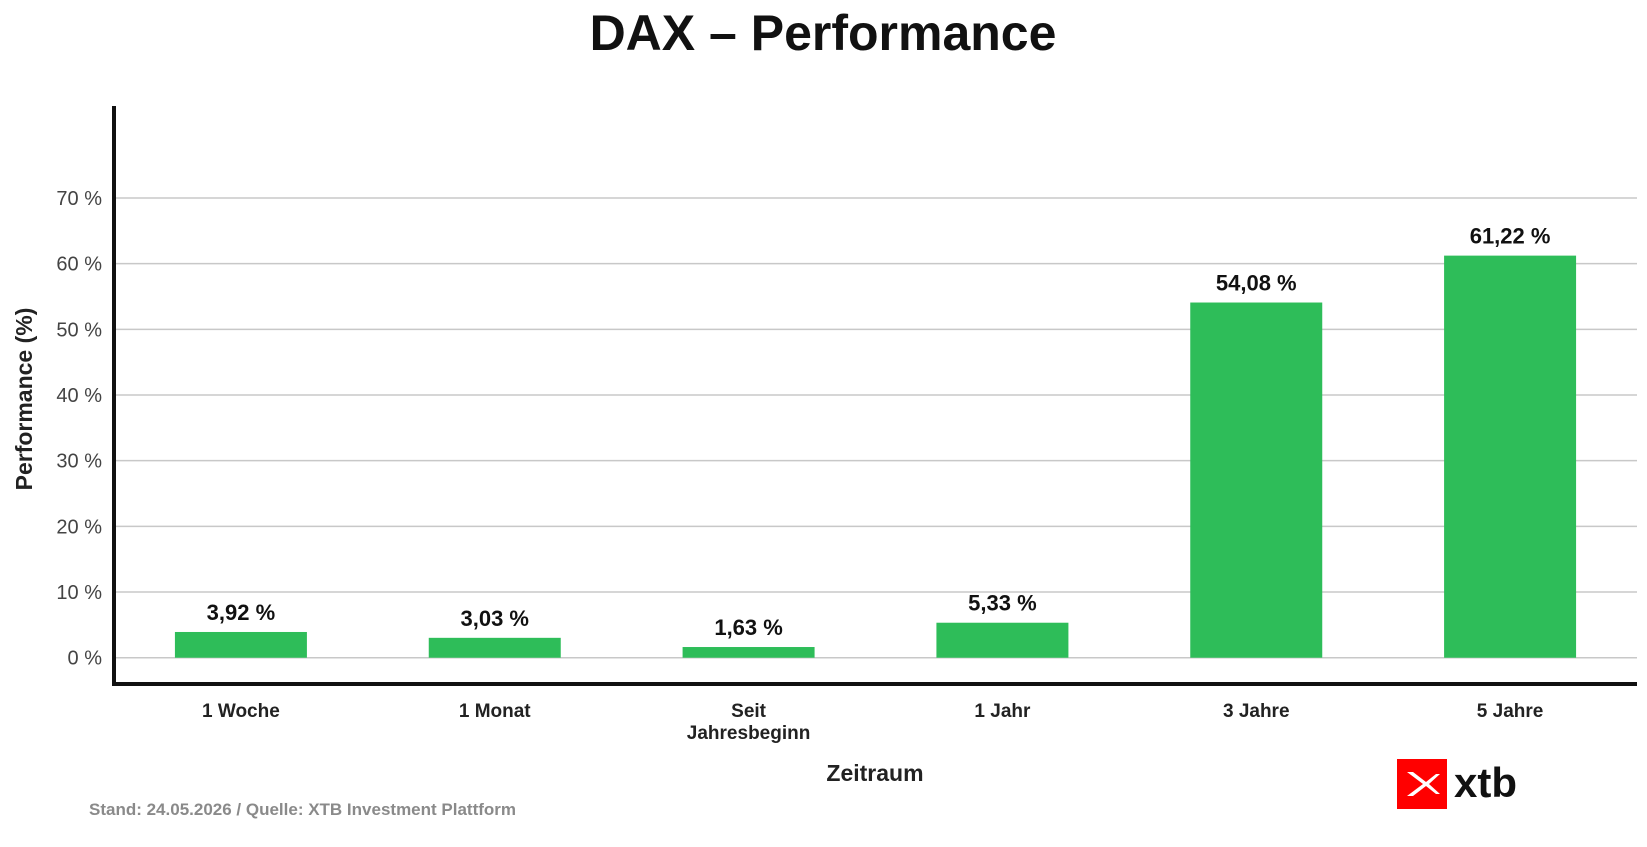 The width and height of the screenshot is (1647, 847). What do you see at coordinates (79, 593) in the screenshot?
I see `y-tick-label: 10 %` at bounding box center [79, 593].